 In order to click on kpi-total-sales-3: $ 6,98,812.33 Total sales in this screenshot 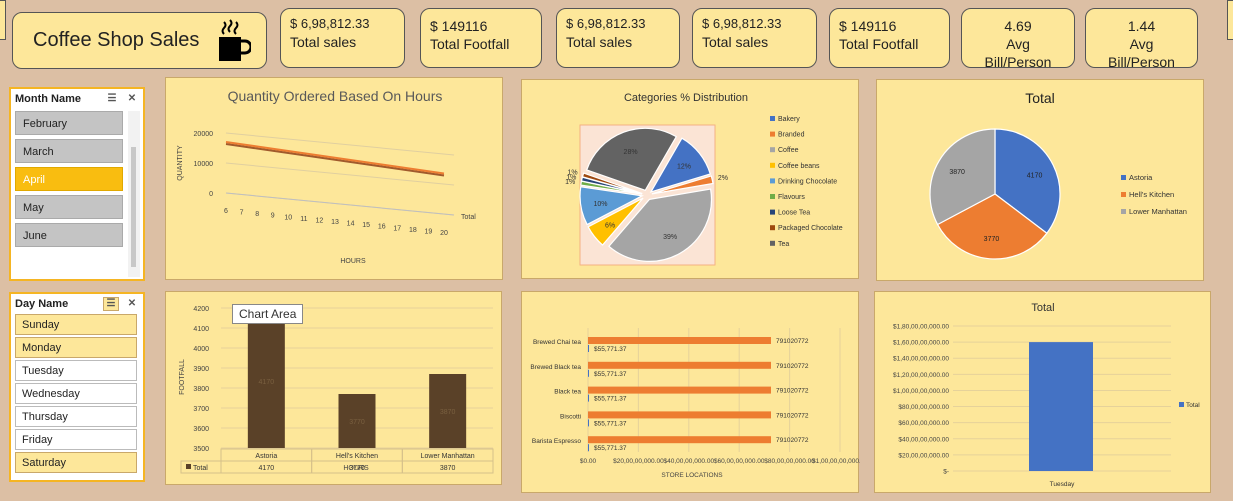, I will do `click(754, 38)`.